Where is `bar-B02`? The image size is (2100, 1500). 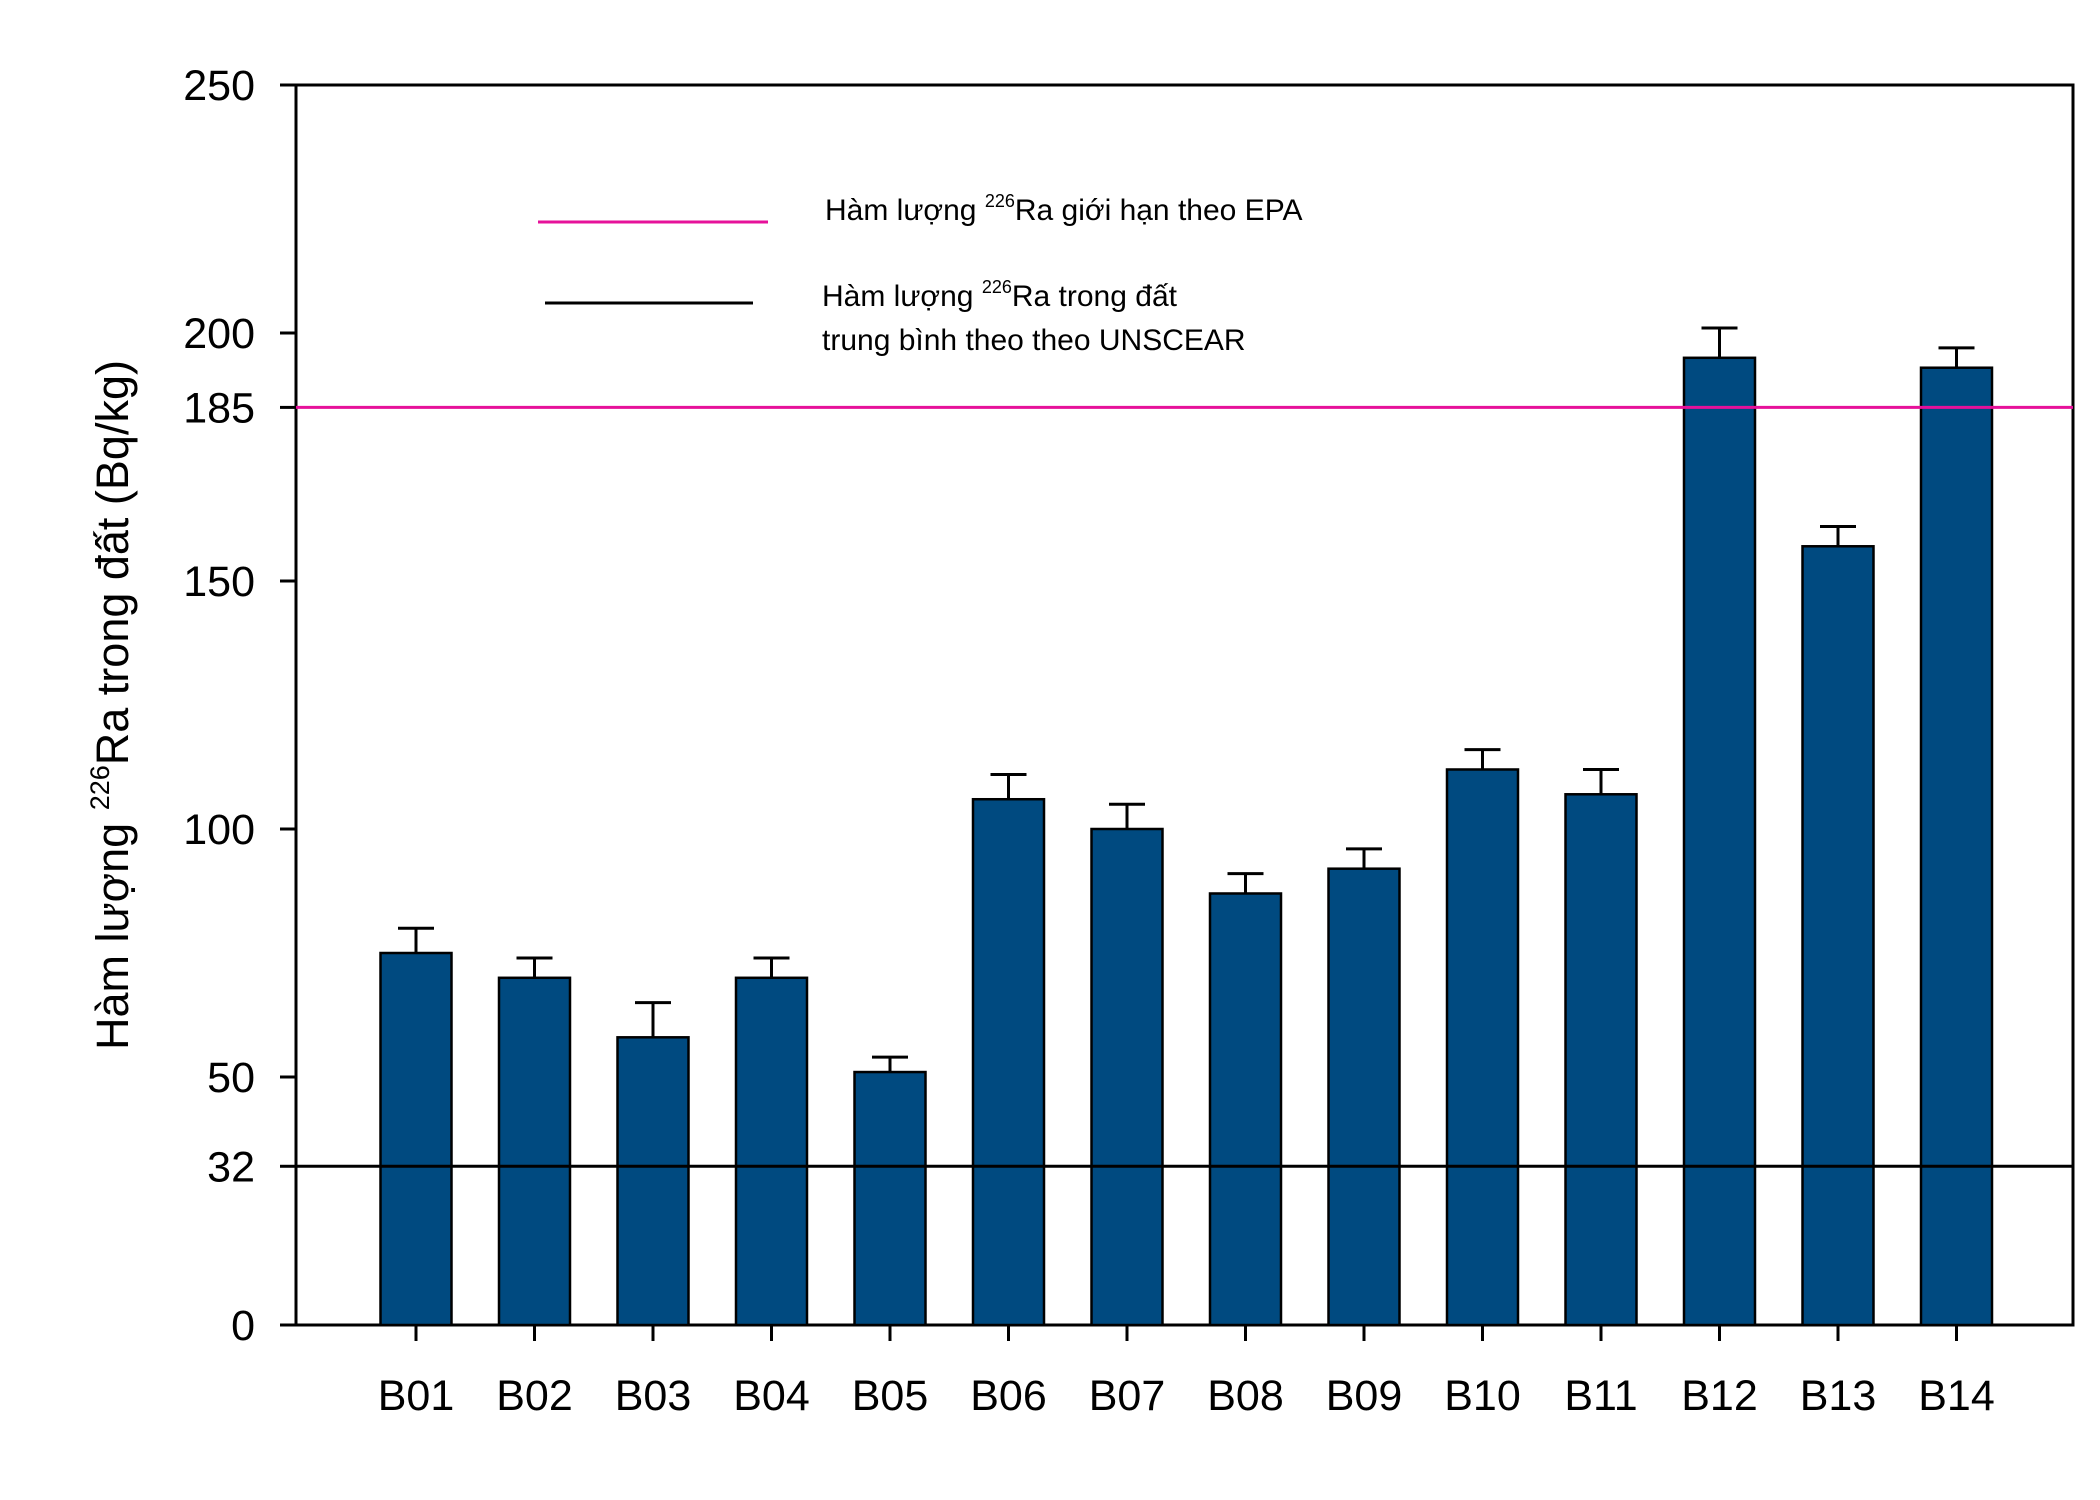
bar-B02 is located at coordinates (534, 1151).